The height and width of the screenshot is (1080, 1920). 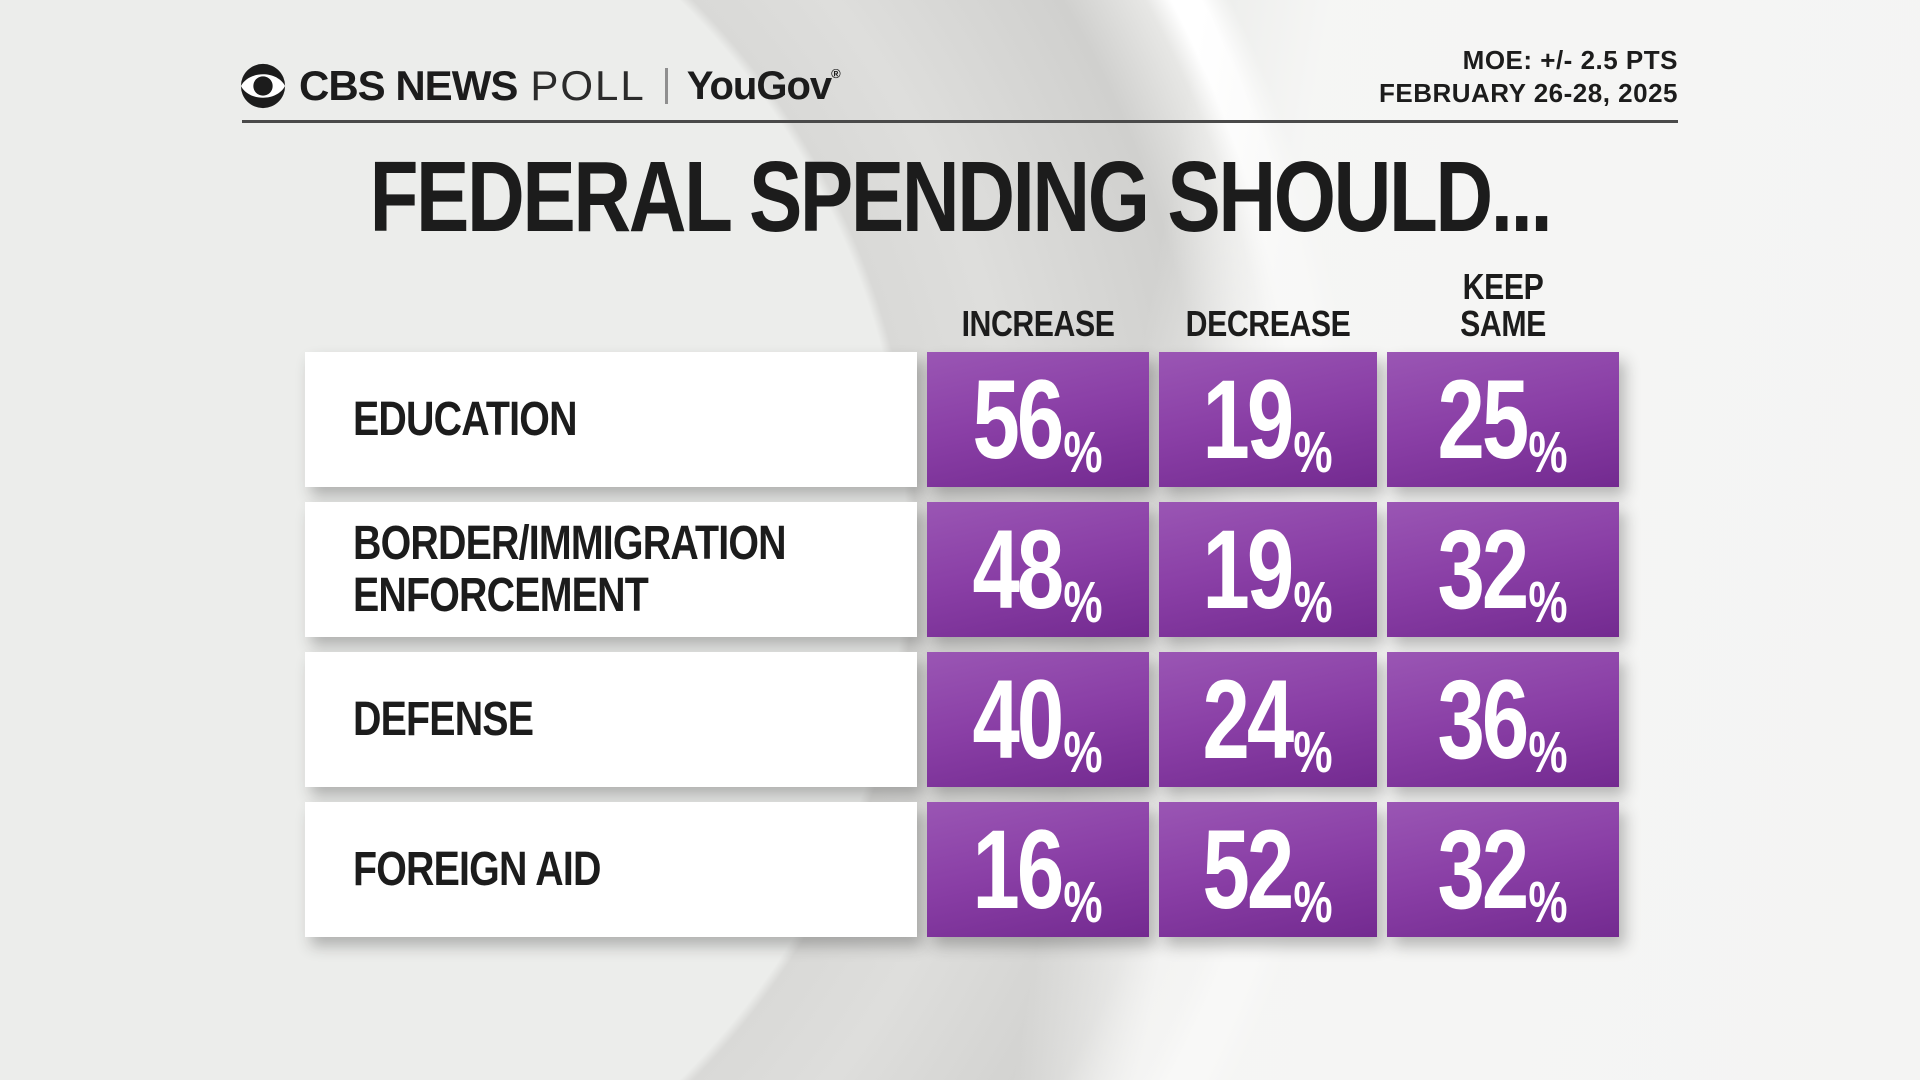 What do you see at coordinates (465, 419) in the screenshot?
I see `row-label: EDUCATION` at bounding box center [465, 419].